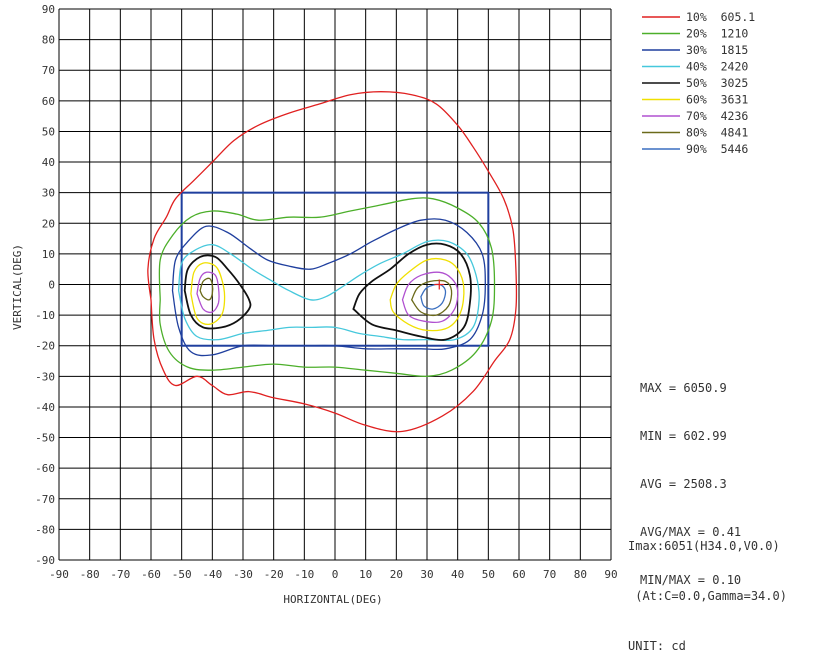 This screenshot has height=671, width=820. I want to click on y-tick-label: 40, so click(48, 162).